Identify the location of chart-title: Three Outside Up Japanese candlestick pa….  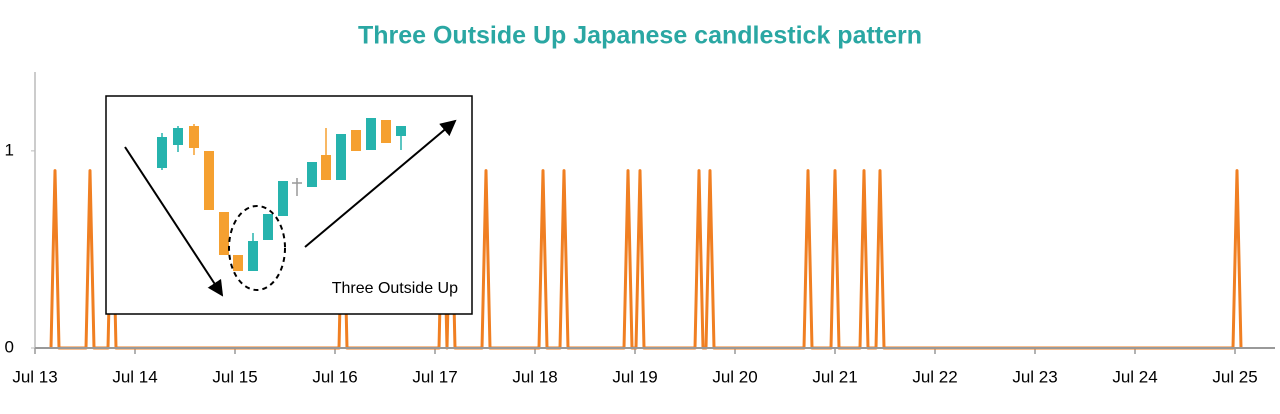
(640, 36).